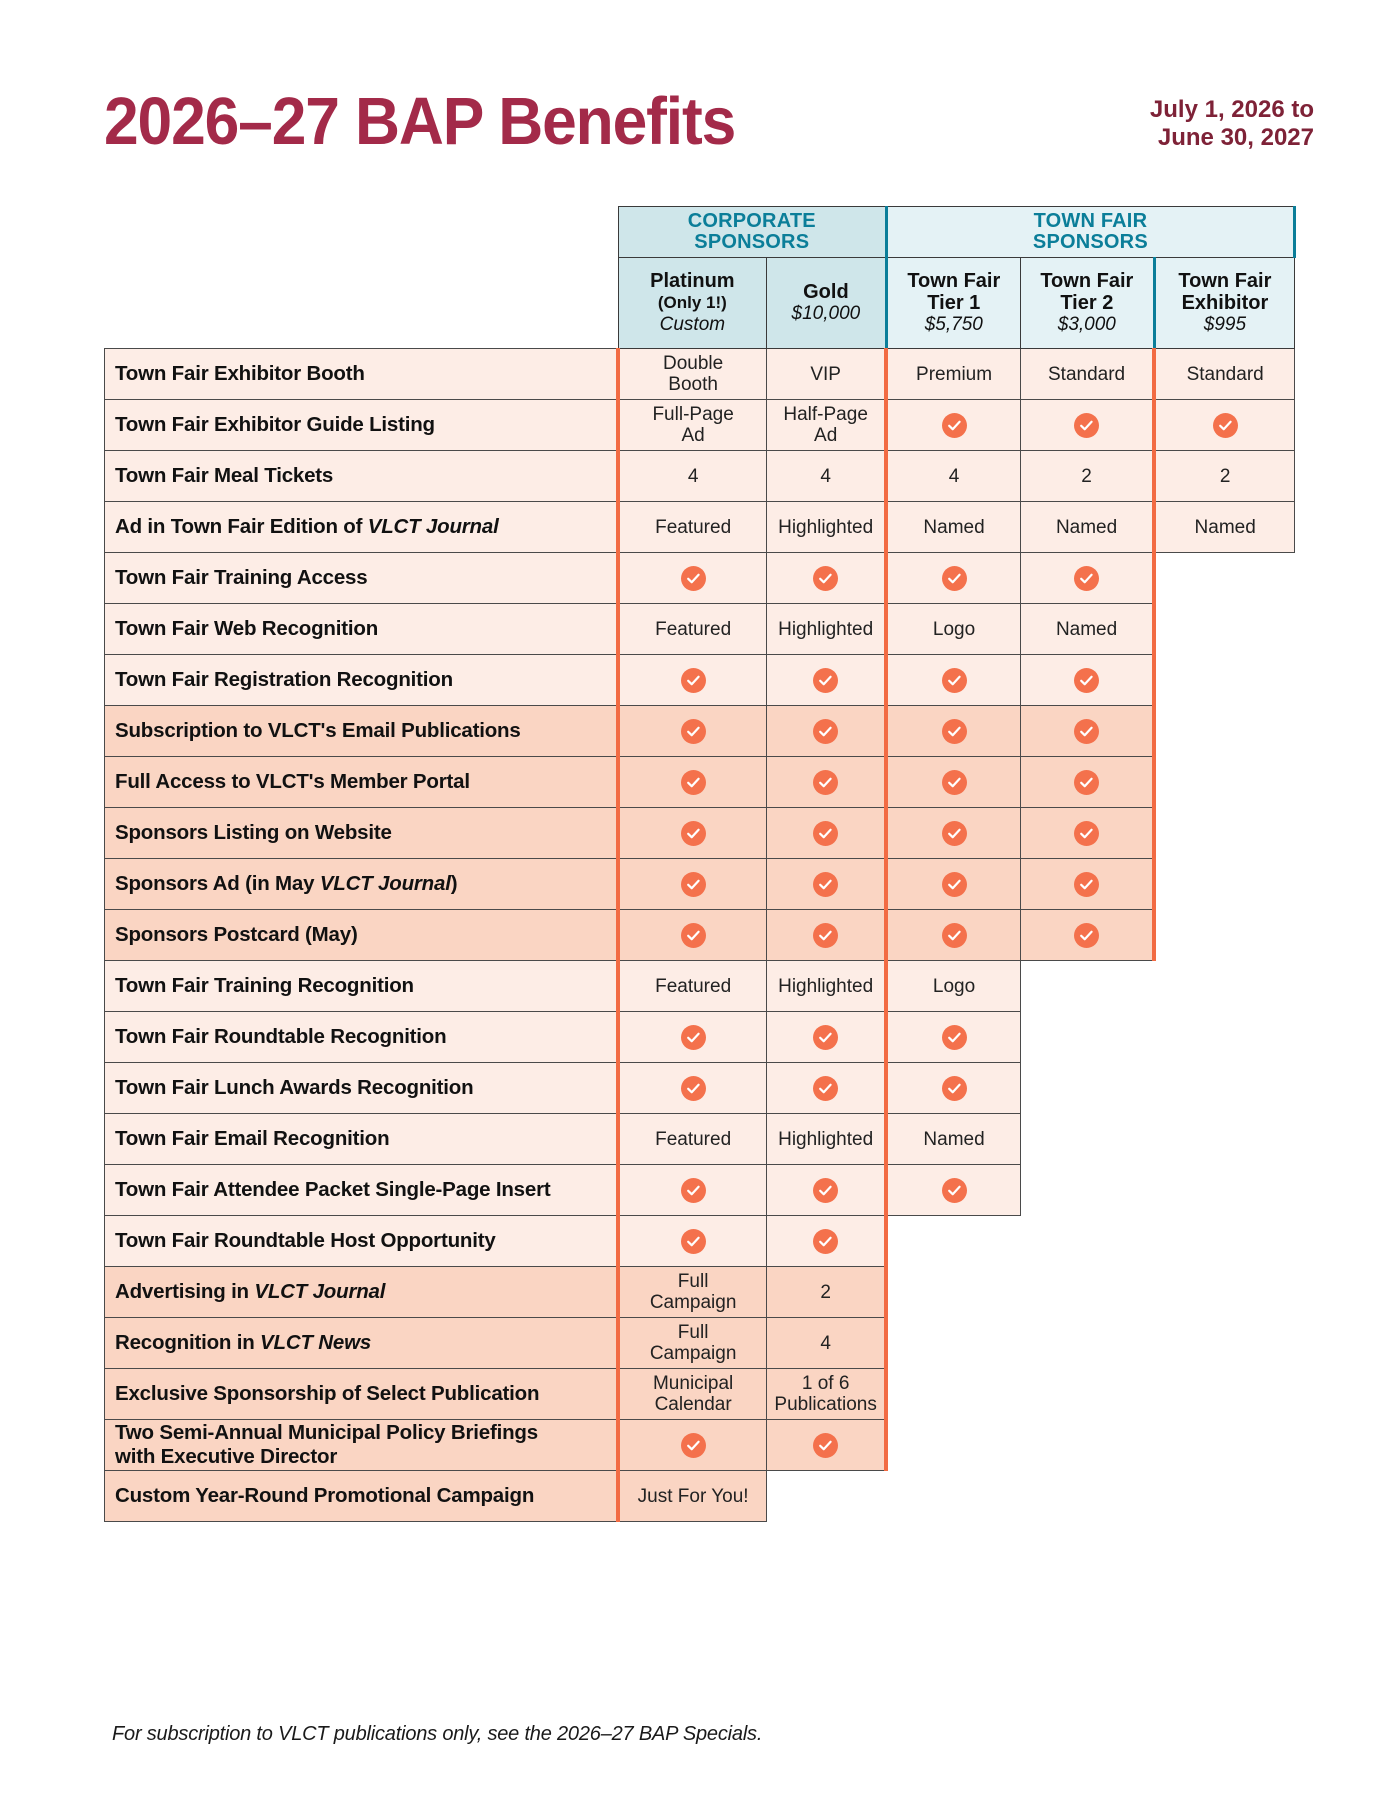 This screenshot has height=1800, width=1400. I want to click on benefit-name: Full Access to VLCT's Member Portal, so click(361, 782).